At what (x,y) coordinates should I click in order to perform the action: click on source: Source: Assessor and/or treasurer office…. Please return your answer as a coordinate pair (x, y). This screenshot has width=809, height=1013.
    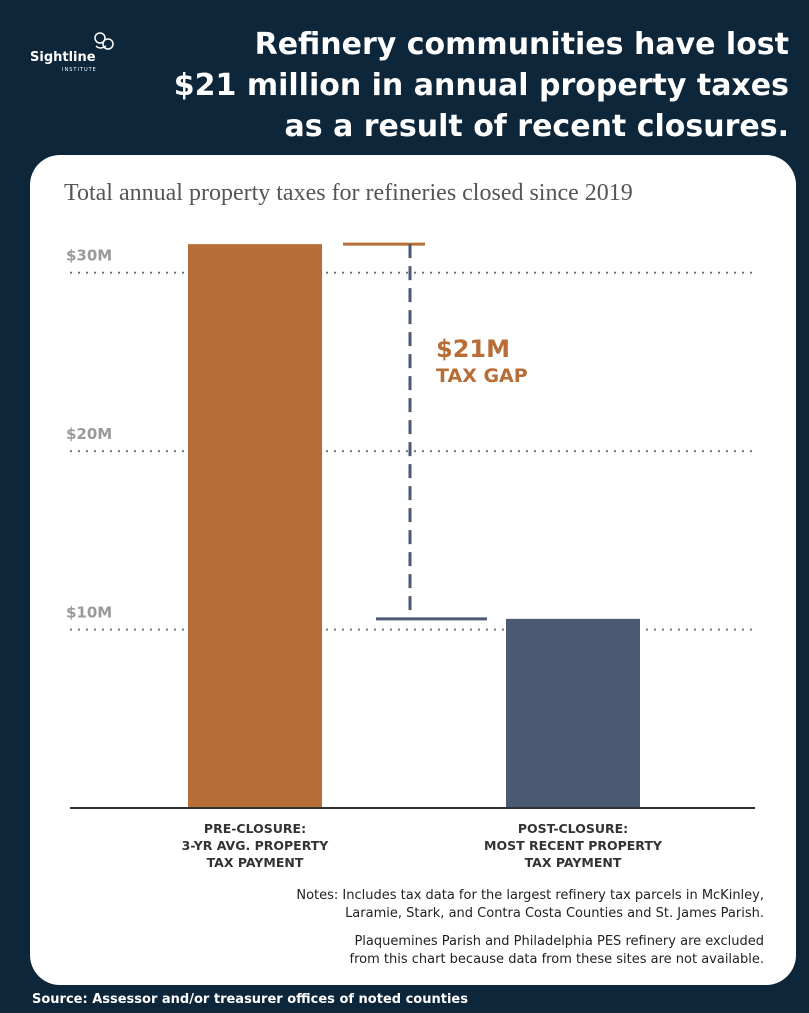
    Looking at the image, I should click on (250, 999).